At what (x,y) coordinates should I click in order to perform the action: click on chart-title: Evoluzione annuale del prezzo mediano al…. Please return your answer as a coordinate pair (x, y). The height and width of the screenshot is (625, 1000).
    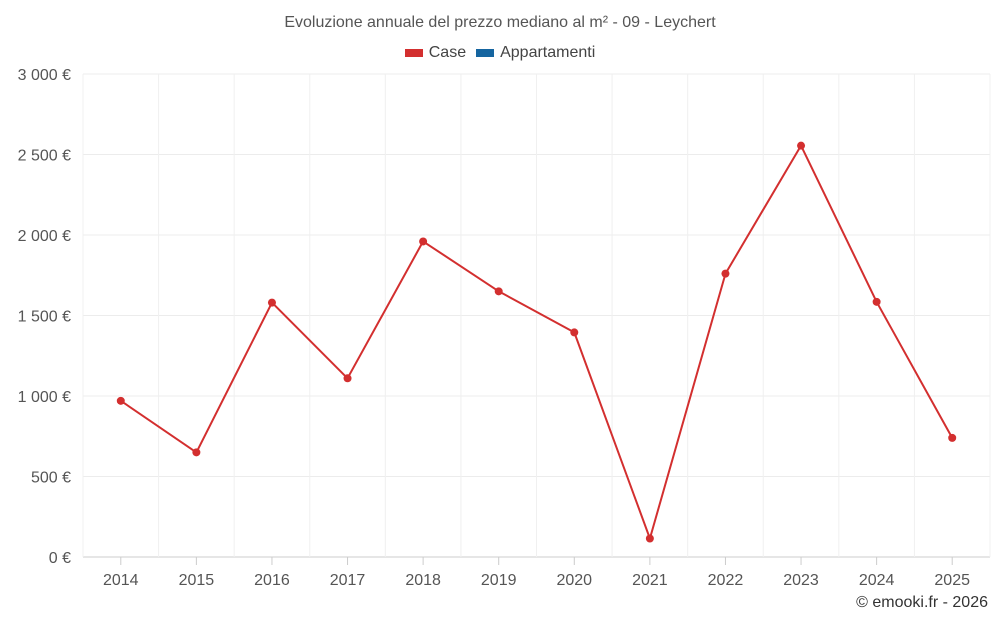
    Looking at the image, I should click on (500, 22).